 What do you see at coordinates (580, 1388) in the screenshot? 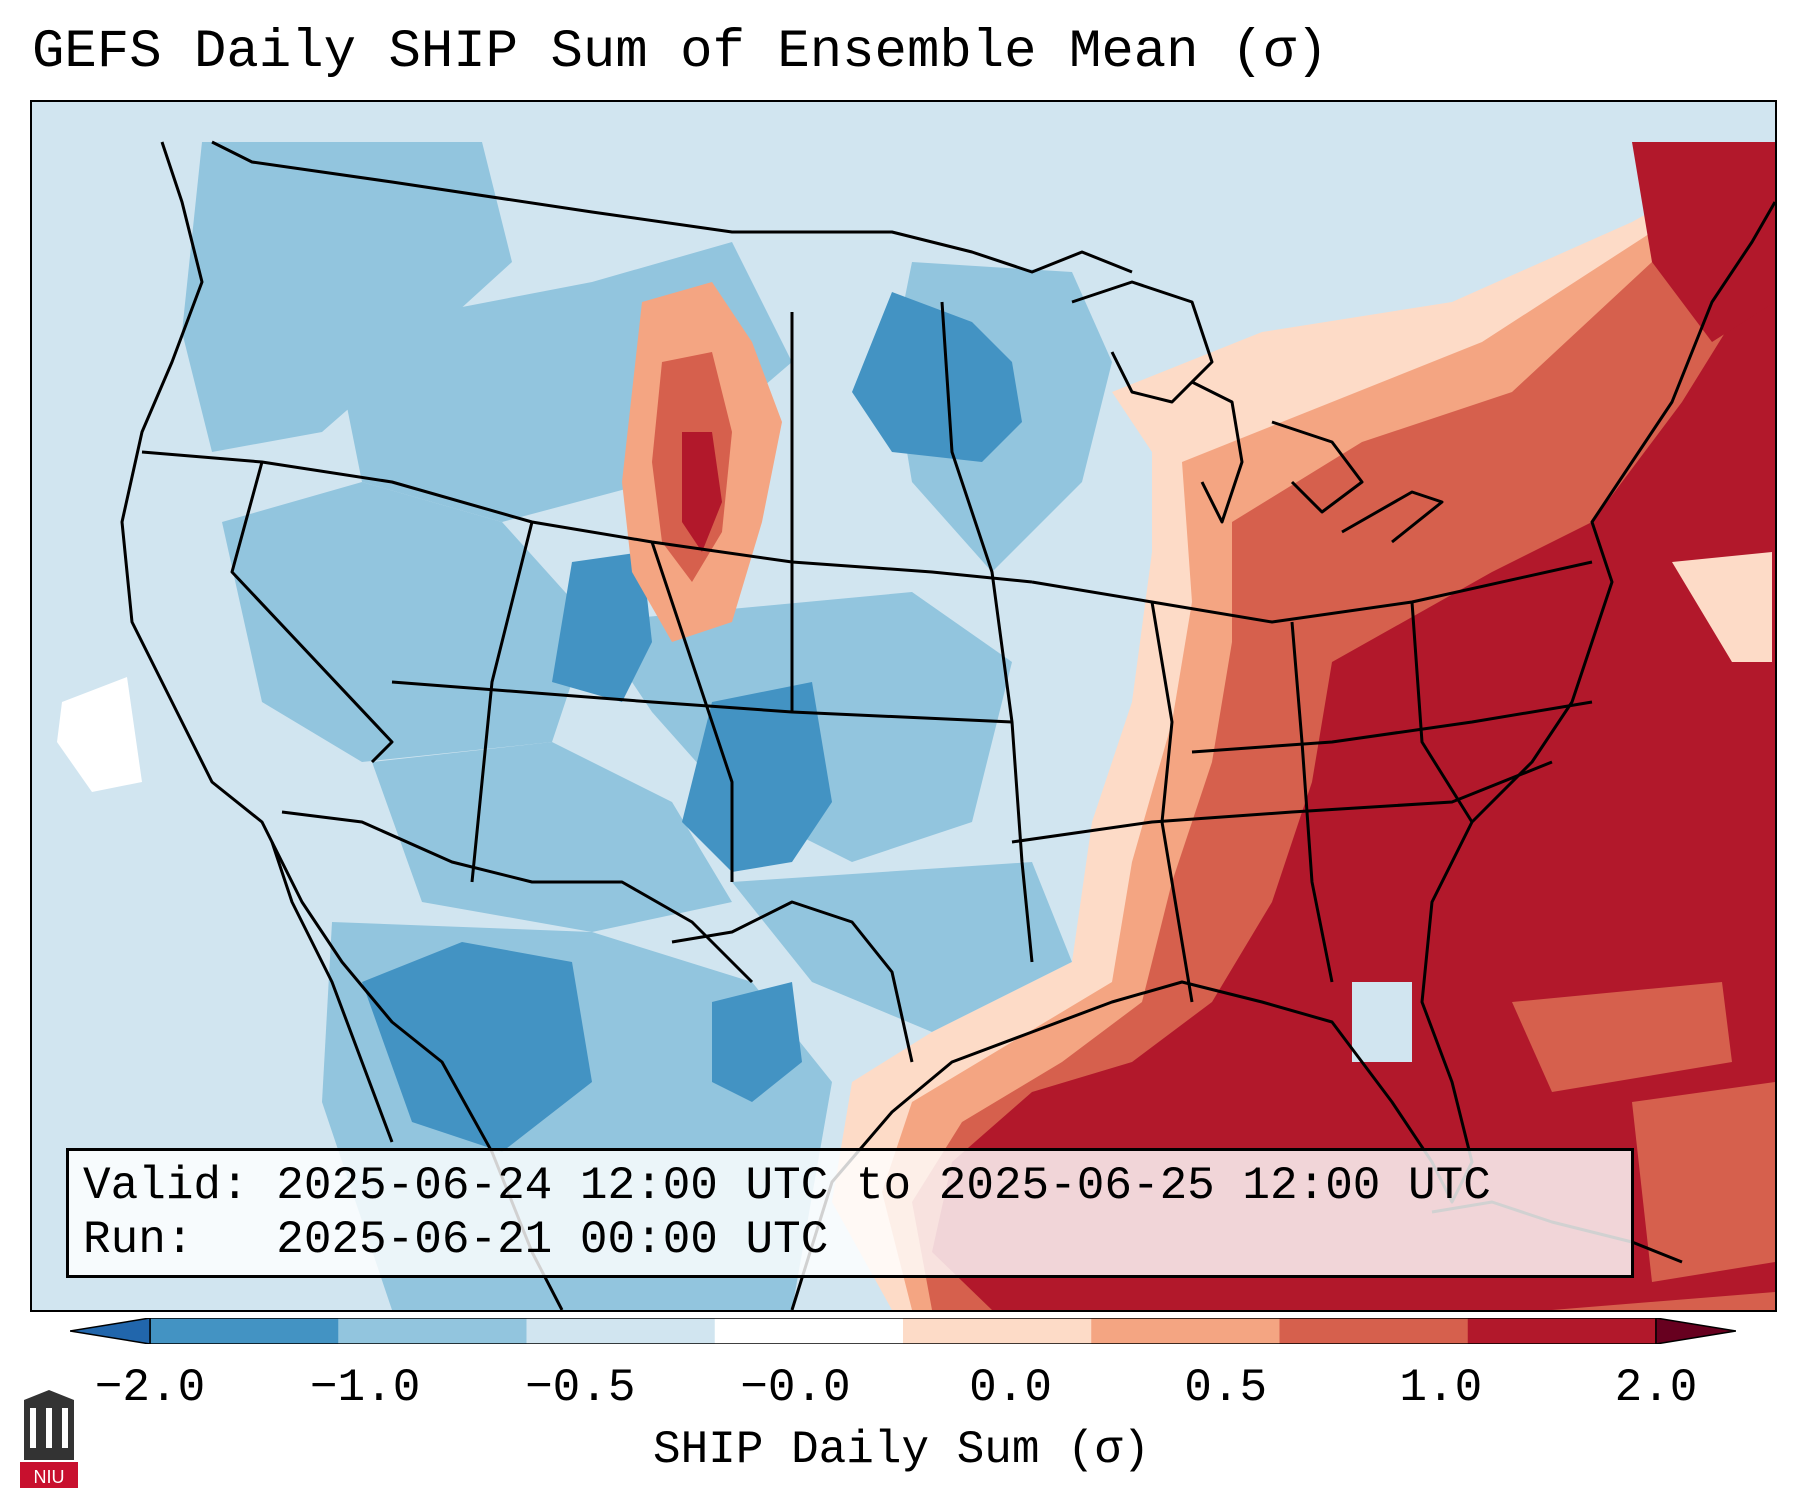
I see `colorbar-tick-label: −0.5` at bounding box center [580, 1388].